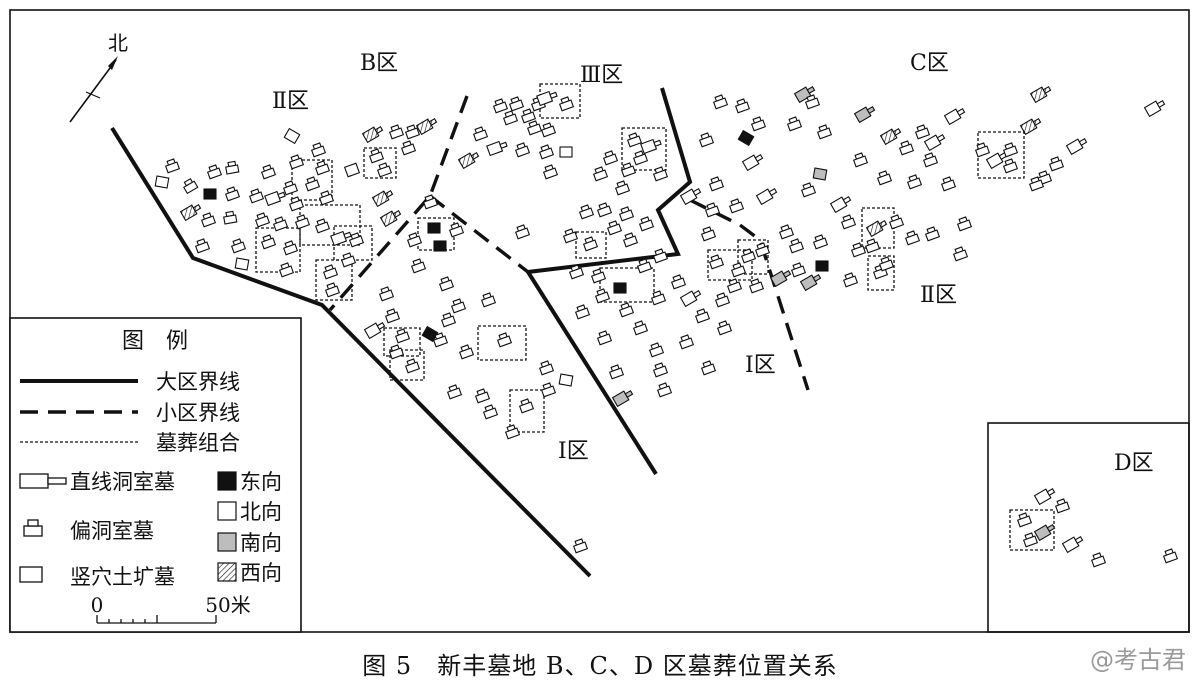 The width and height of the screenshot is (1200, 684). What do you see at coordinates (1134, 463) in the screenshot?
I see `zone-label-d: D区` at bounding box center [1134, 463].